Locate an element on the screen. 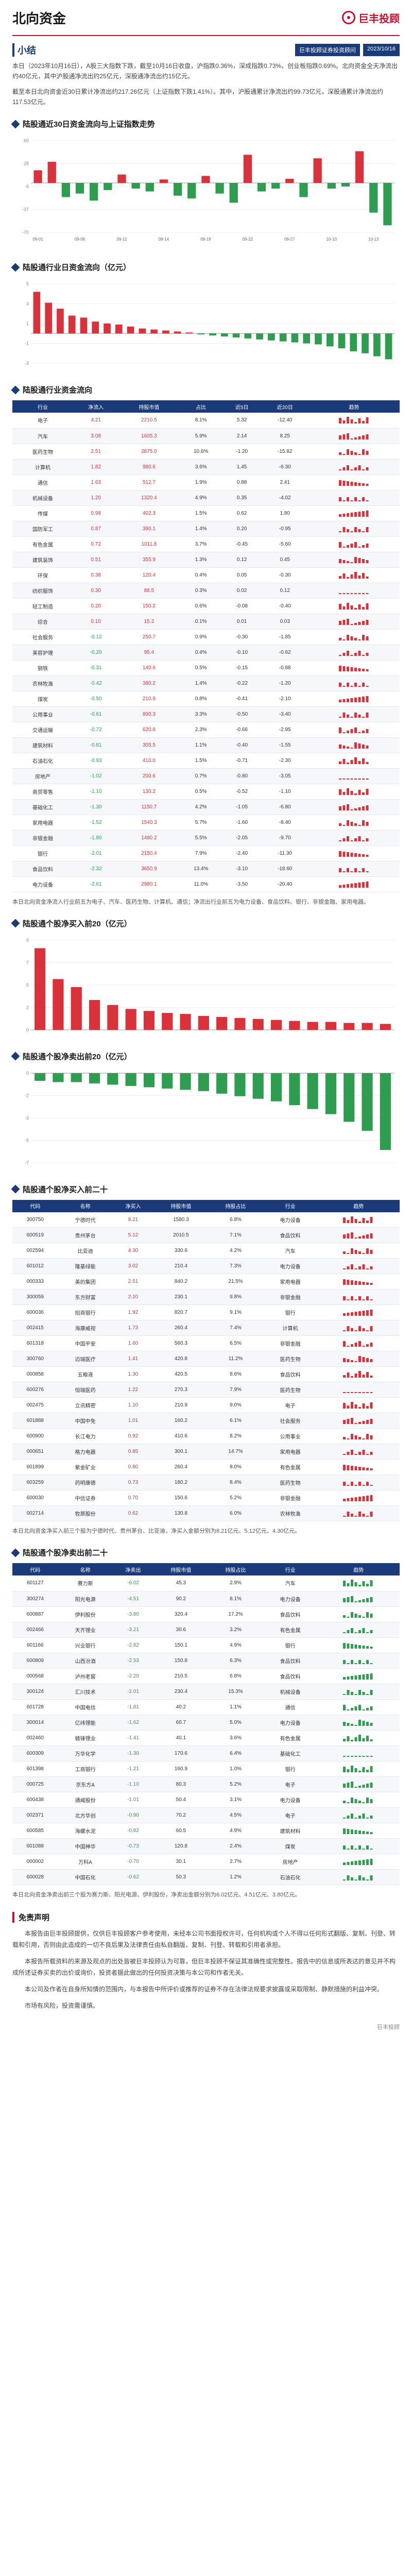  table-cell: 5.0% is located at coordinates (235, 1723).